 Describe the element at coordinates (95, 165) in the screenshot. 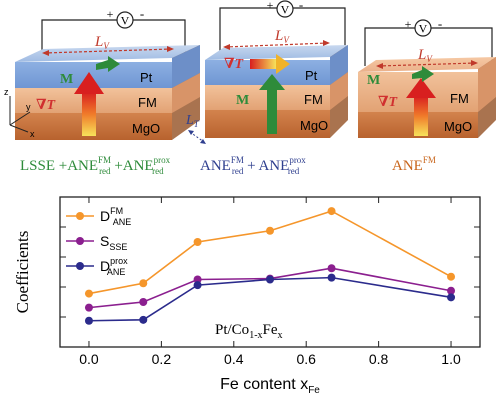

I see `caption-lsse: LSSE +ANEFM red +ANEprox red` at that location.